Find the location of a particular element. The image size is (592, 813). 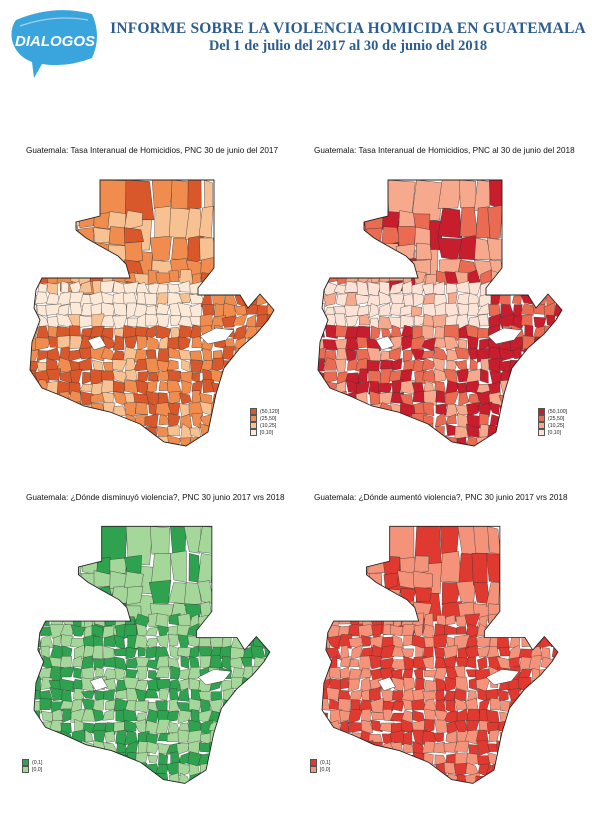

country-outline is located at coordinates (152, 313).